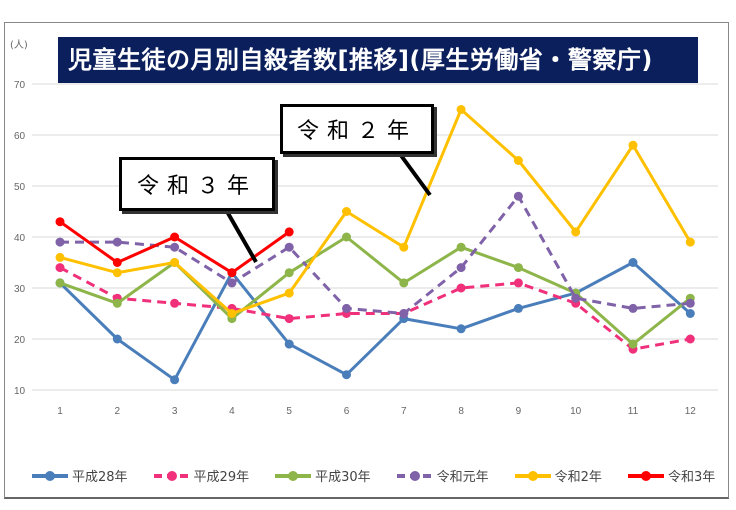 This screenshot has height=510, width=736. What do you see at coordinates (378, 60) in the screenshot?
I see `chart-title: 児童生徒の月別自殺者数[推移](厚生労働省・警察庁)` at bounding box center [378, 60].